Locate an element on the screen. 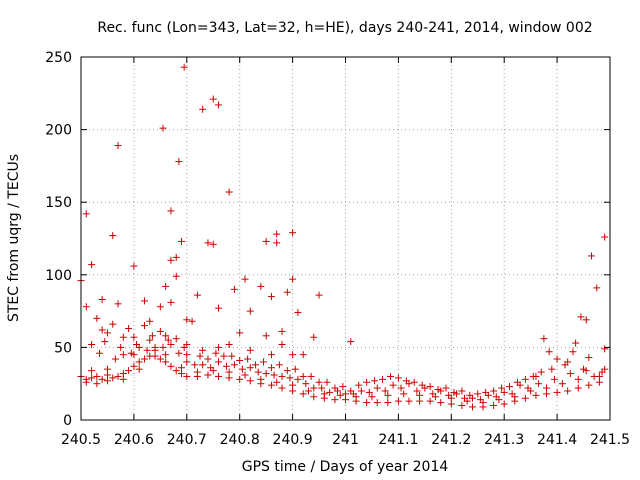 This screenshot has width=640, height=480. y-tick-label: 50 is located at coordinates (63, 348).